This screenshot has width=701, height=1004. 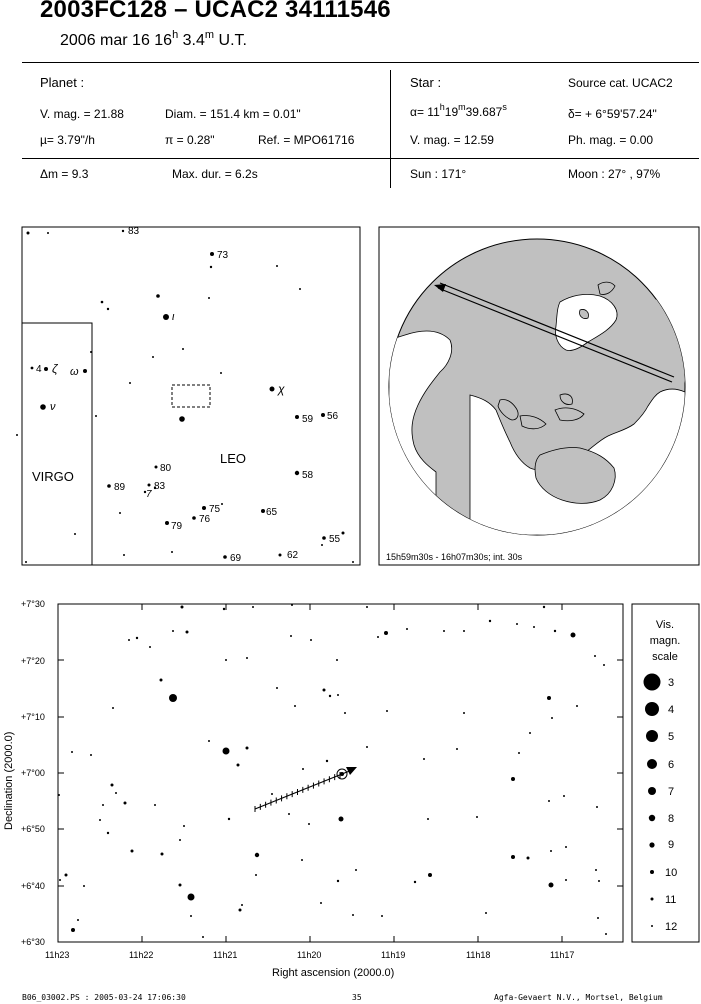 What do you see at coordinates (233, 114) in the screenshot?
I see `planet-diameter: Diam. = 151.4 km = 0.01"` at bounding box center [233, 114].